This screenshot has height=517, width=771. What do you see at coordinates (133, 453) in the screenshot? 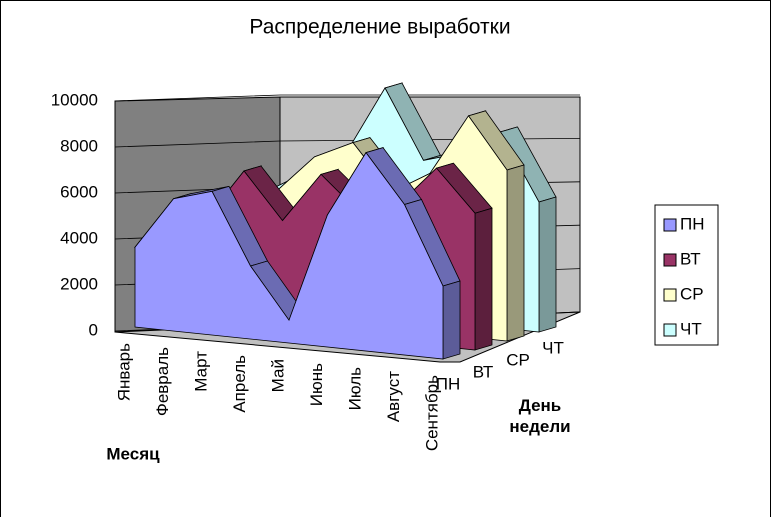
I see `x-axis-title: Месяц` at bounding box center [133, 453].